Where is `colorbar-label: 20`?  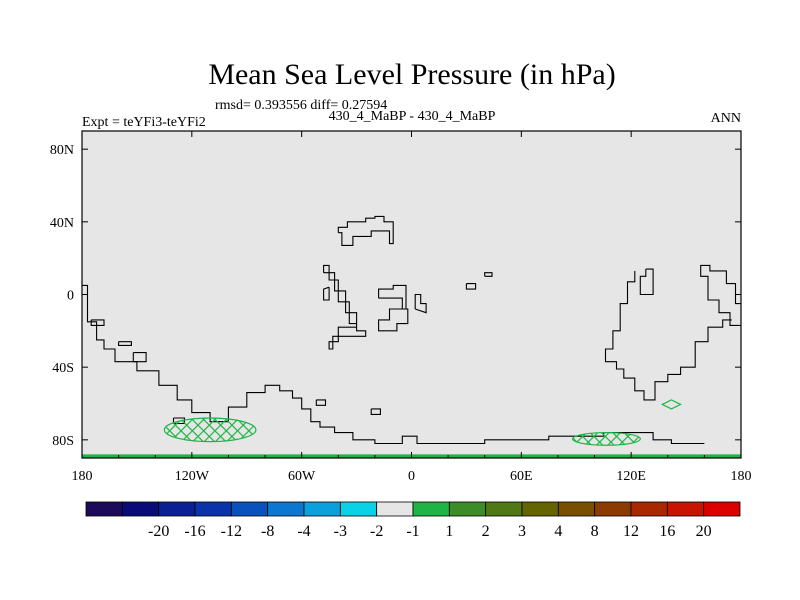
colorbar-label: 20 is located at coordinates (704, 531).